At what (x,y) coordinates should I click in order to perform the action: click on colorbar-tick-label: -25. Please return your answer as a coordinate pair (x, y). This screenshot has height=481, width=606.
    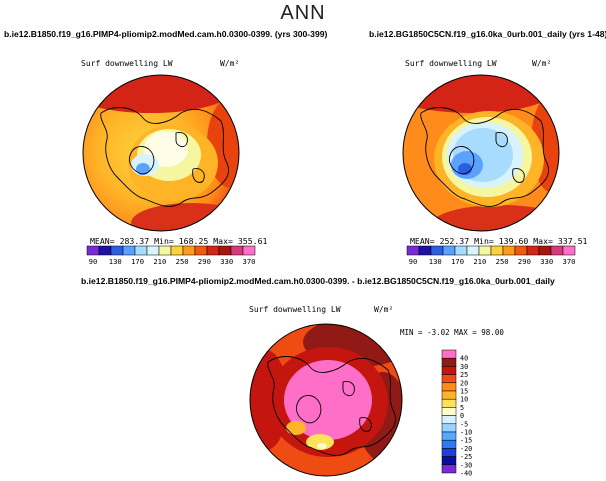
    Looking at the image, I should click on (466, 457).